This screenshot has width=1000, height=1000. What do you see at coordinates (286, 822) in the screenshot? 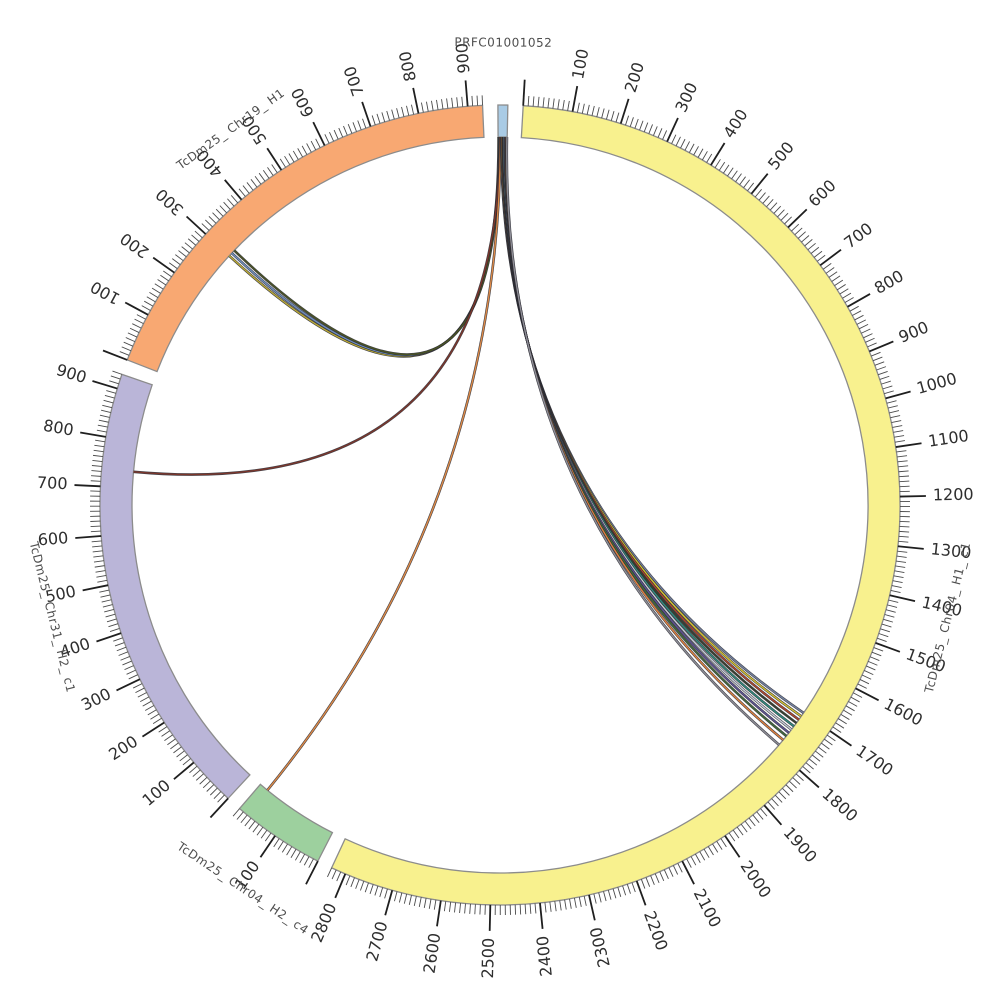
I see `segment-band-Chr04_H2` at bounding box center [286, 822].